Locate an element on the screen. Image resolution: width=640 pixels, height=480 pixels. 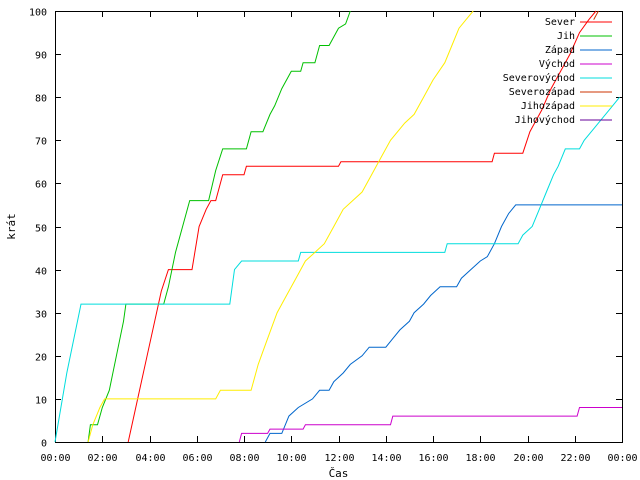
series-4-line is located at coordinates (430, 425).